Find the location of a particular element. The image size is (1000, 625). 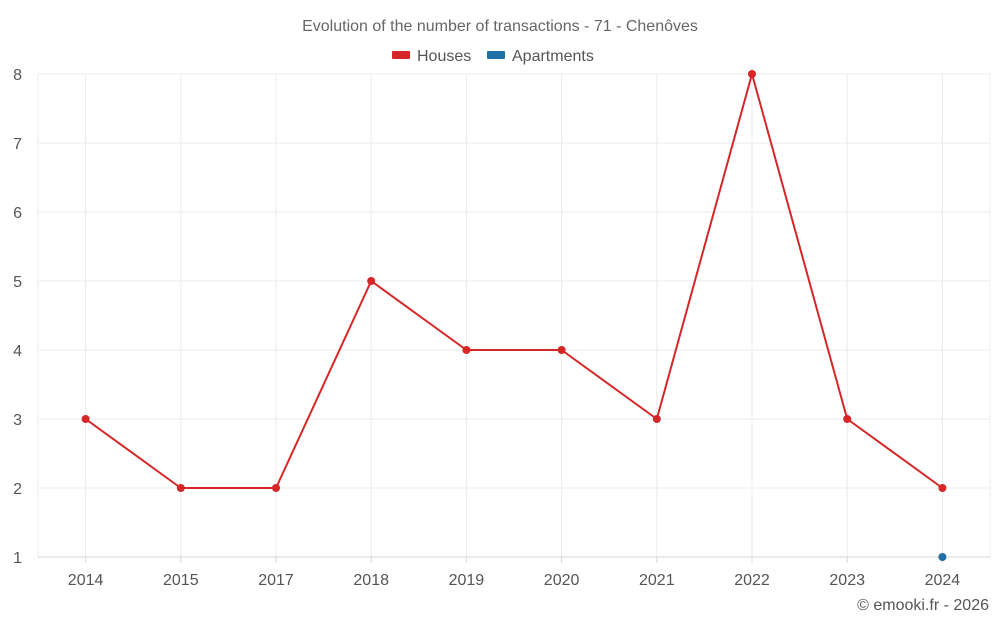

legend: Houses Apartments is located at coordinates (493, 56).